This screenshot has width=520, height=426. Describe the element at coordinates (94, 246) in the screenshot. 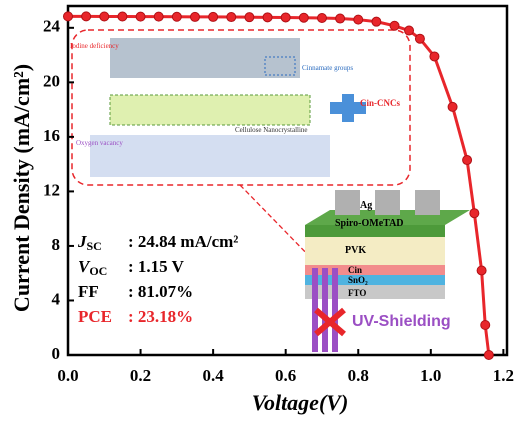

I see `annotation-sub: SC` at that location.